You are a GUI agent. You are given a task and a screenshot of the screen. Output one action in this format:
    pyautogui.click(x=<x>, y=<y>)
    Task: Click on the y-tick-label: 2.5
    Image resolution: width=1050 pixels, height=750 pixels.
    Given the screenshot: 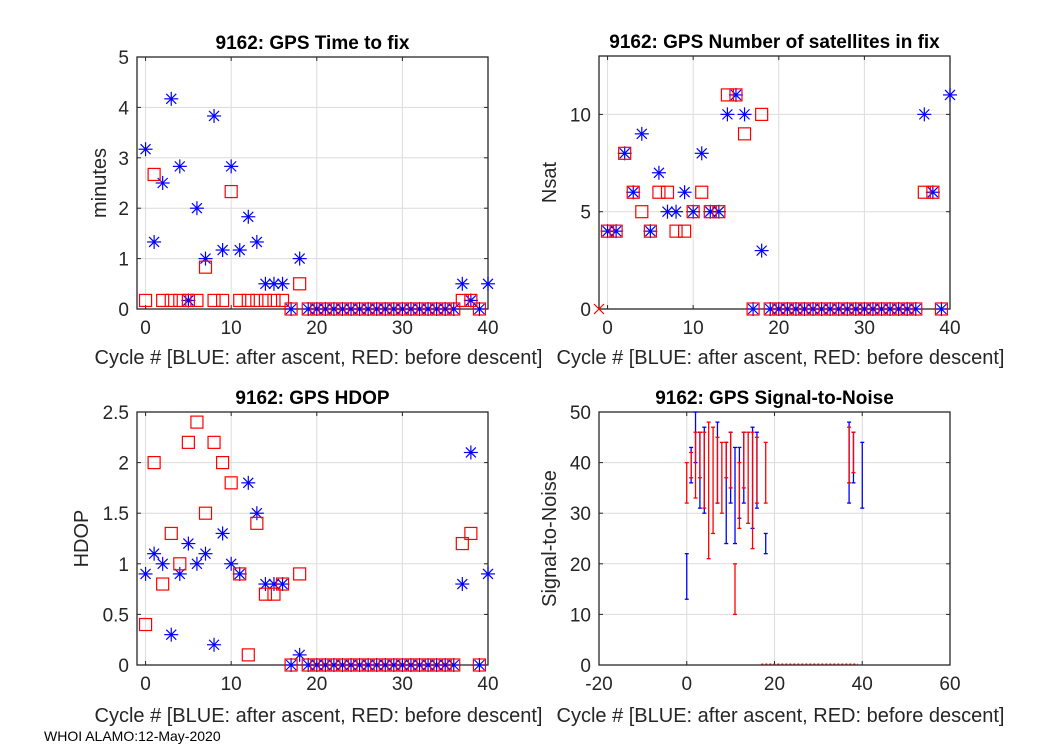 What is the action you would take?
    pyautogui.click(x=116, y=413)
    